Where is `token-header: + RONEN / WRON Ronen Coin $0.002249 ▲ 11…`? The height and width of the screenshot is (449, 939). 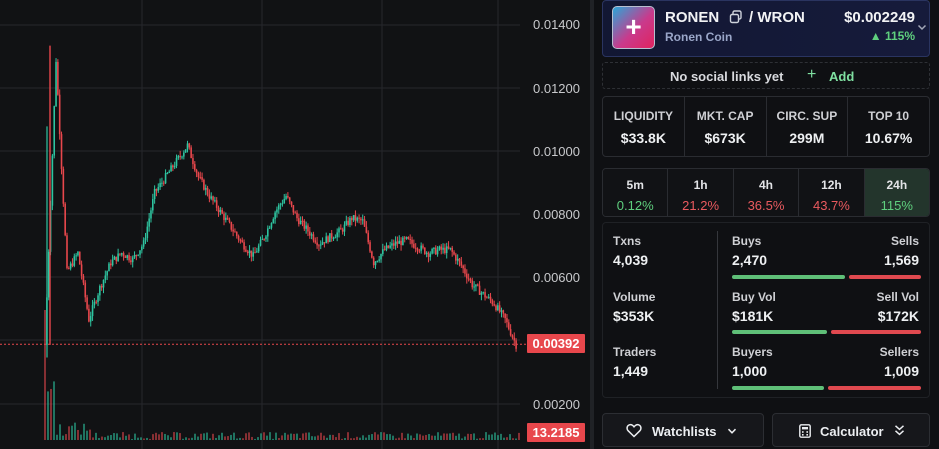 token-header: + RONEN / WRON Ronen Coin $0.002249 ▲ 11… is located at coordinates (766, 28).